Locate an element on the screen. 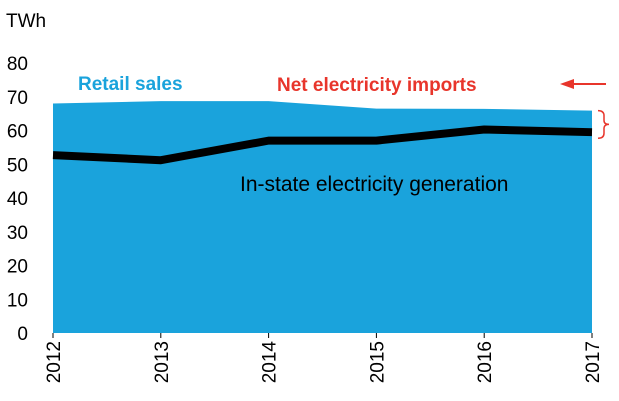 This screenshot has width=619, height=401. in-state-generation-label: In-state electricity generation is located at coordinates (374, 184).